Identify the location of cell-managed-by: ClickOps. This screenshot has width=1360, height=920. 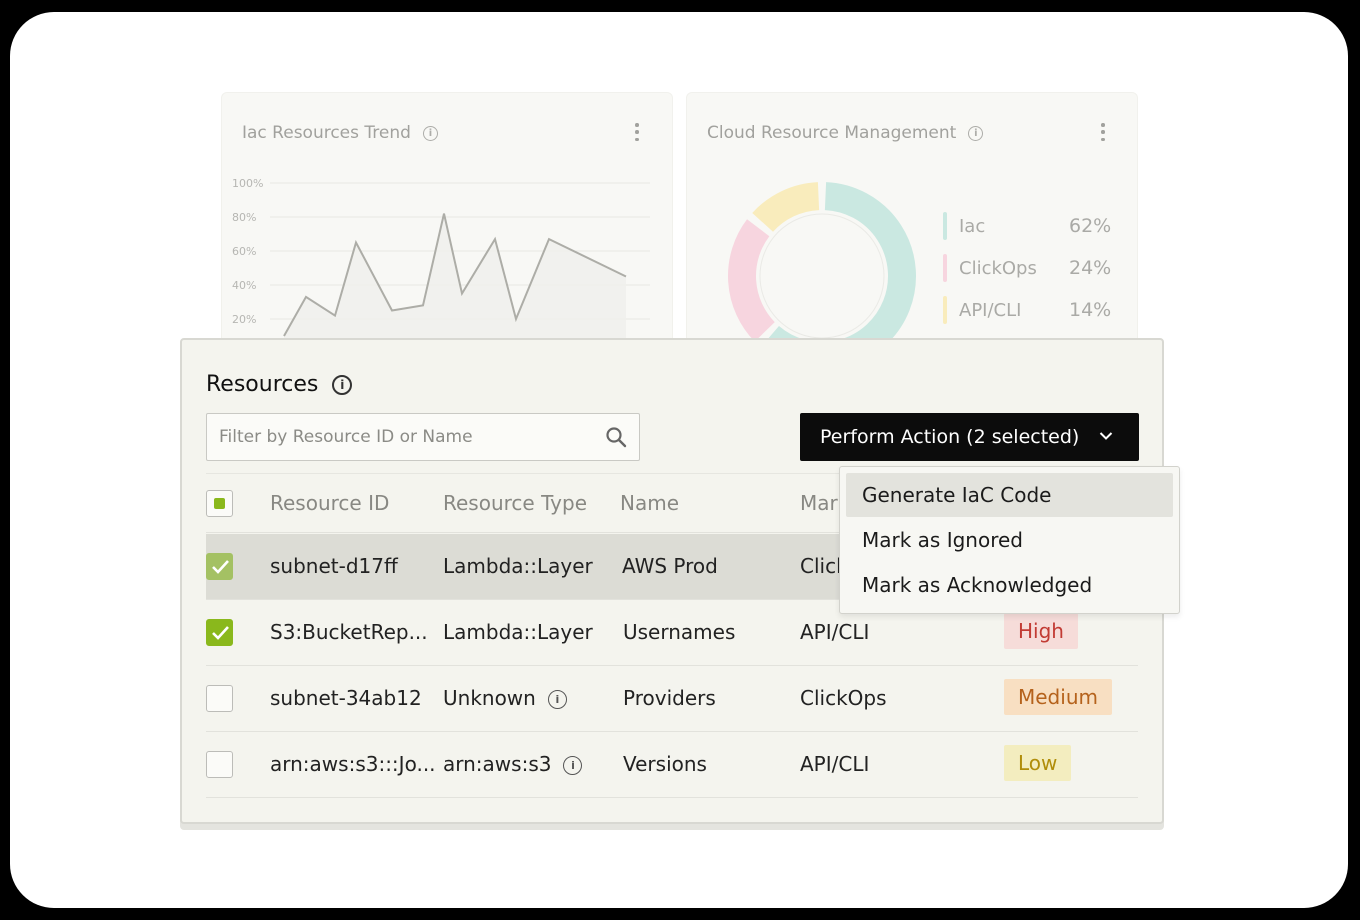
(843, 698).